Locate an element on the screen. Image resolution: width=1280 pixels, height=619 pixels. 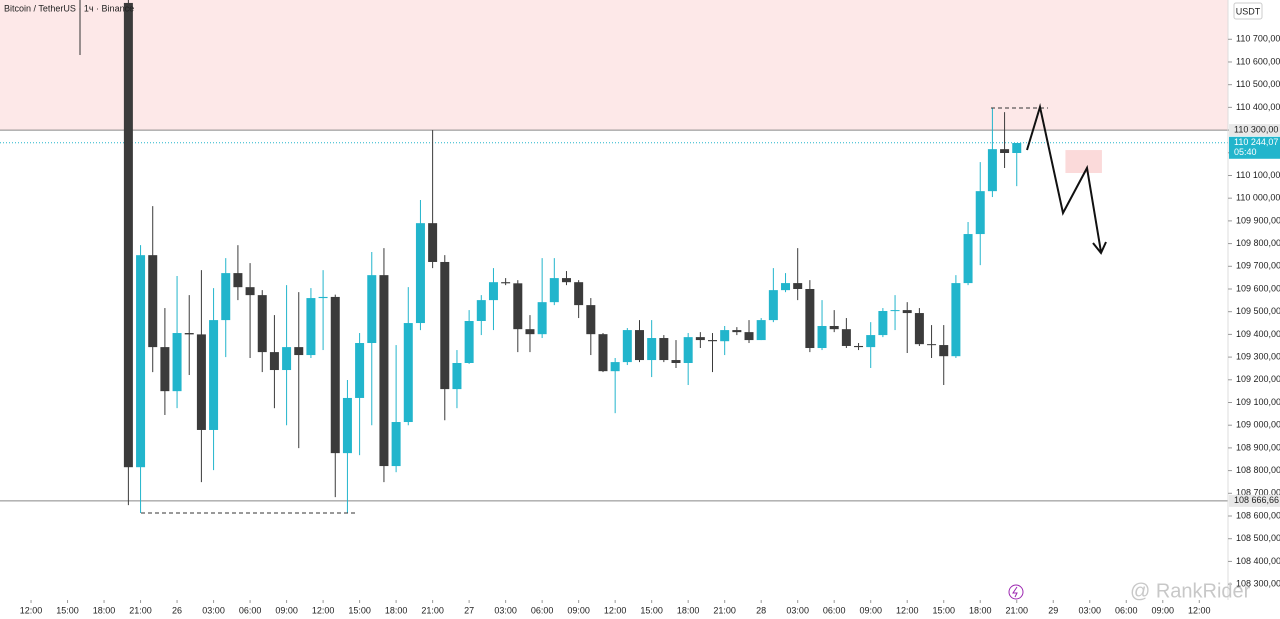
y-tick-label: 108 400,00 is located at coordinates (1258, 561).